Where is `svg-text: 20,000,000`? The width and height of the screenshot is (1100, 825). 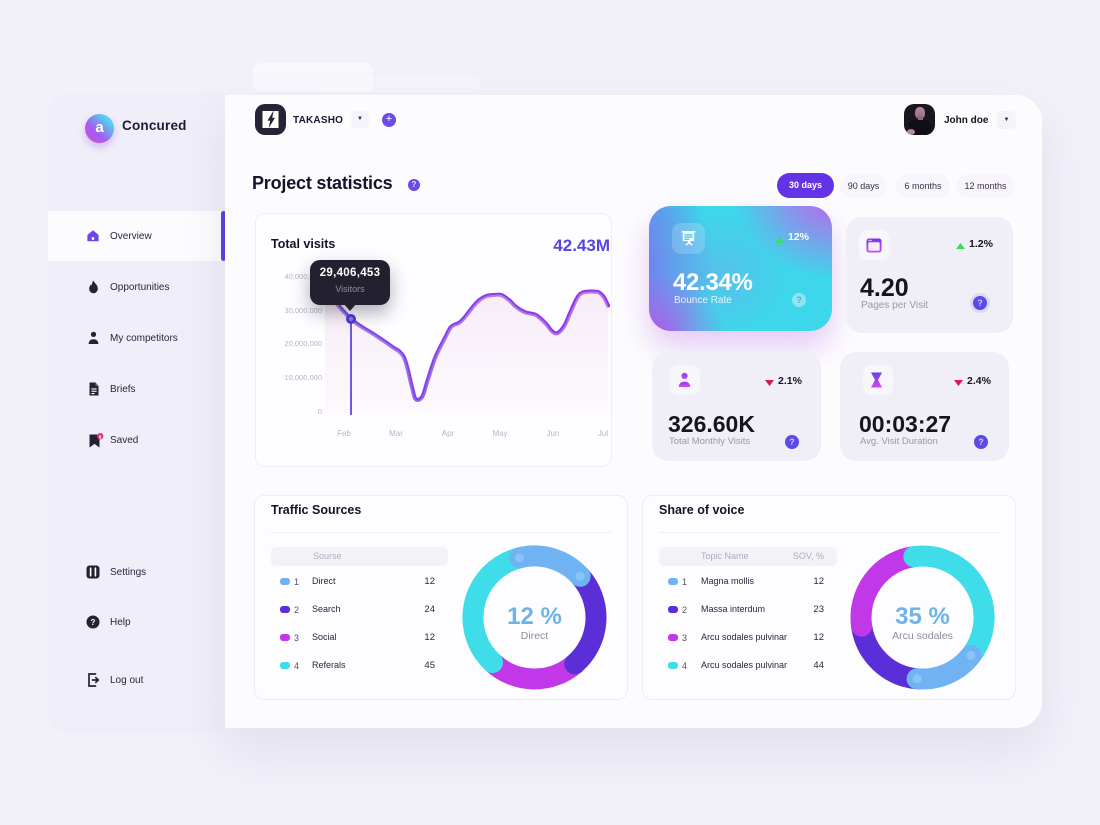
svg-text: 20,000,000 is located at coordinates (303, 343).